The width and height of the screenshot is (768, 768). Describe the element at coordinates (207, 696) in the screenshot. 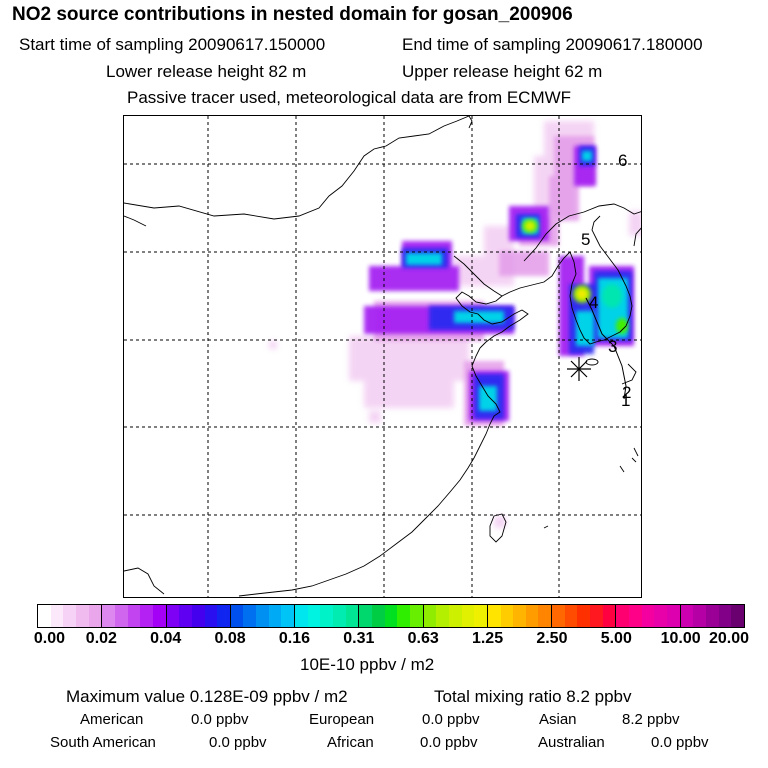

I see `maximum-value-label: Maximum value 0.128E-09 ppbv / m2` at that location.